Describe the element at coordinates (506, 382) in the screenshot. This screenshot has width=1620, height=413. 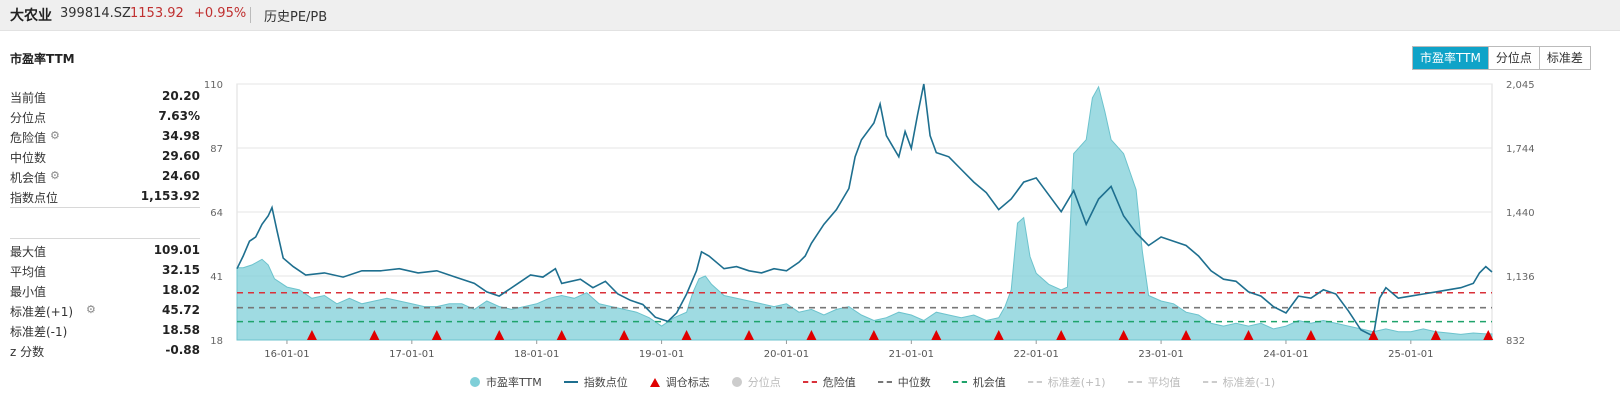
I see `legend-item: 市盈率TTM` at that location.